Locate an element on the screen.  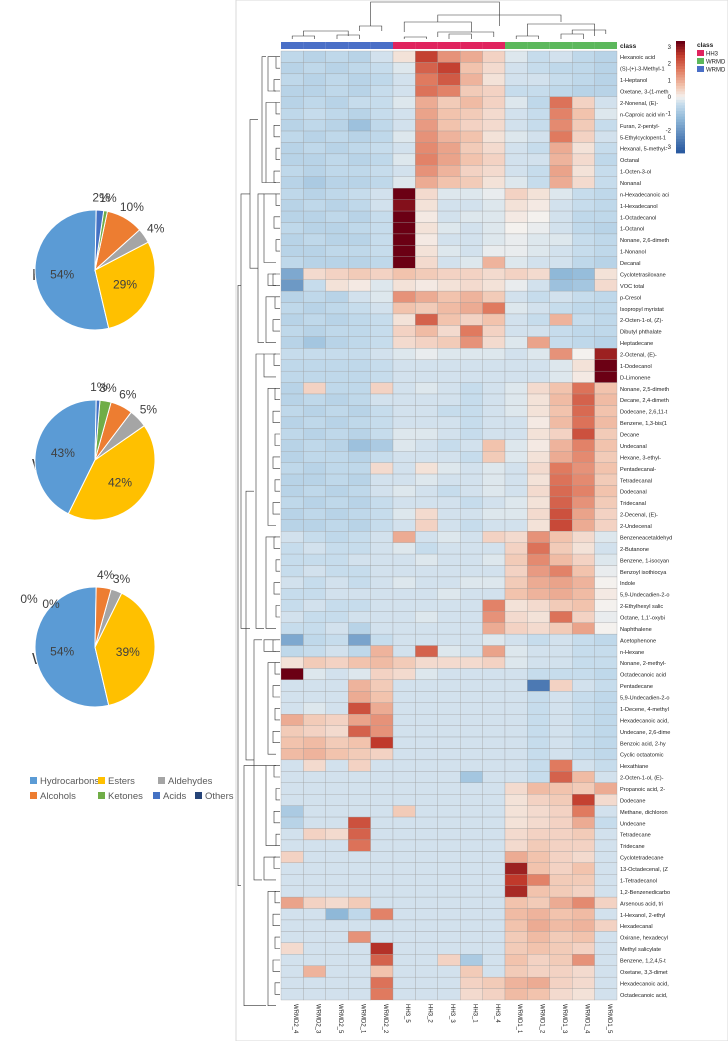
row-label: Octadecanoic acid is located at coordinates (643, 676).